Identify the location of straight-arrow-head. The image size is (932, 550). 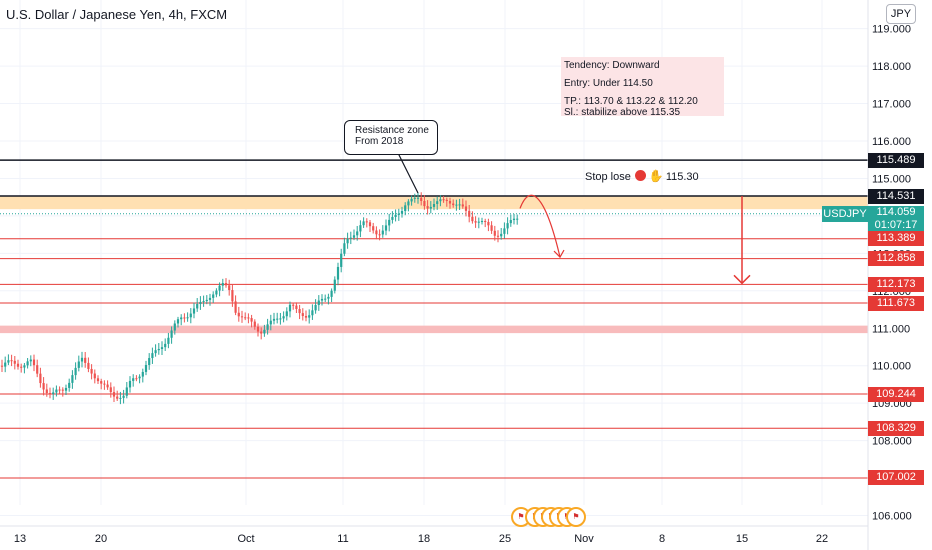
(742, 279).